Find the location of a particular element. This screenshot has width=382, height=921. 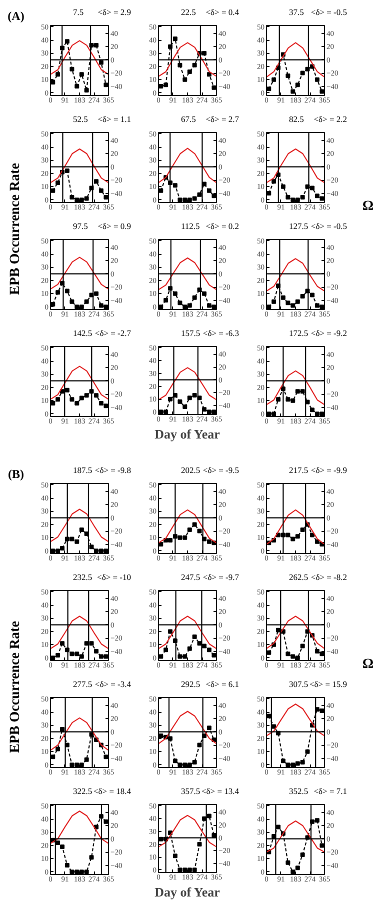

chart-subtitle: <δ> = 13.4 is located at coordinates (220, 791).